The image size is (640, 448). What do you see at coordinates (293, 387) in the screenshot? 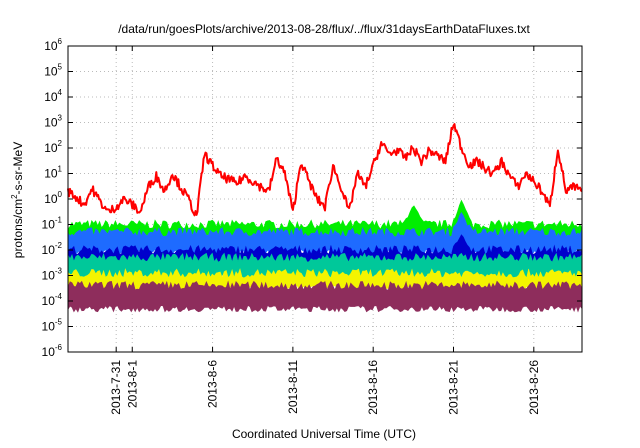
I see `x-tick-label: 2013-8-11` at bounding box center [293, 387].